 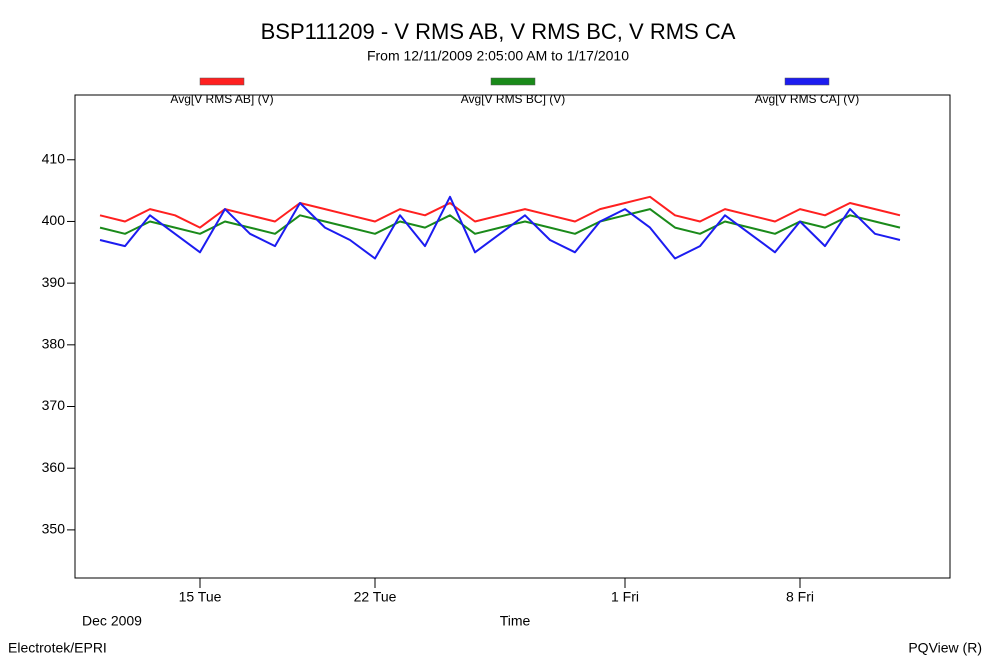 I want to click on chart-title: BSP111209 - V RMS AB, V RMS BC, V RMS CA, so click(x=498, y=31).